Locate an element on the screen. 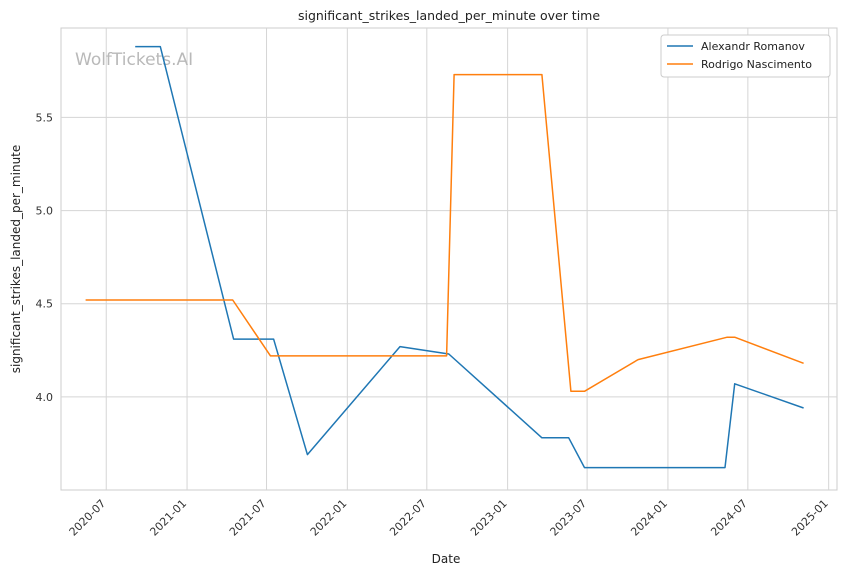 Image resolution: width=858 pixels, height=575 pixels. legend: Alexandr Romanov Rodrigo Nascimento is located at coordinates (745, 56).